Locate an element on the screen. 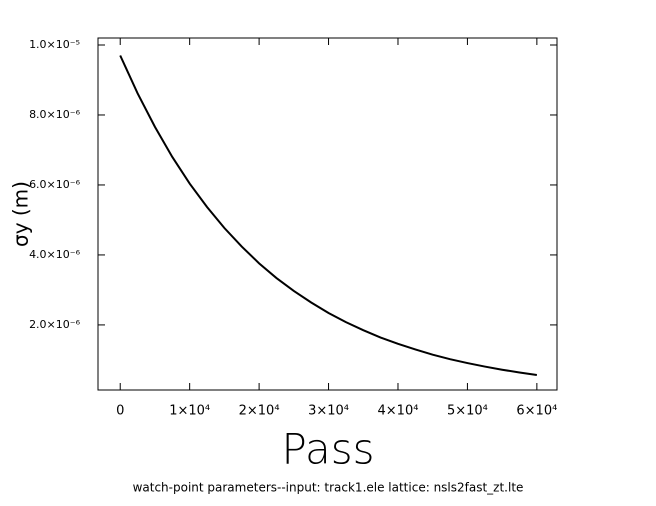 This screenshot has height=506, width=656. x-tick-label: 2×10⁴ is located at coordinates (259, 411).